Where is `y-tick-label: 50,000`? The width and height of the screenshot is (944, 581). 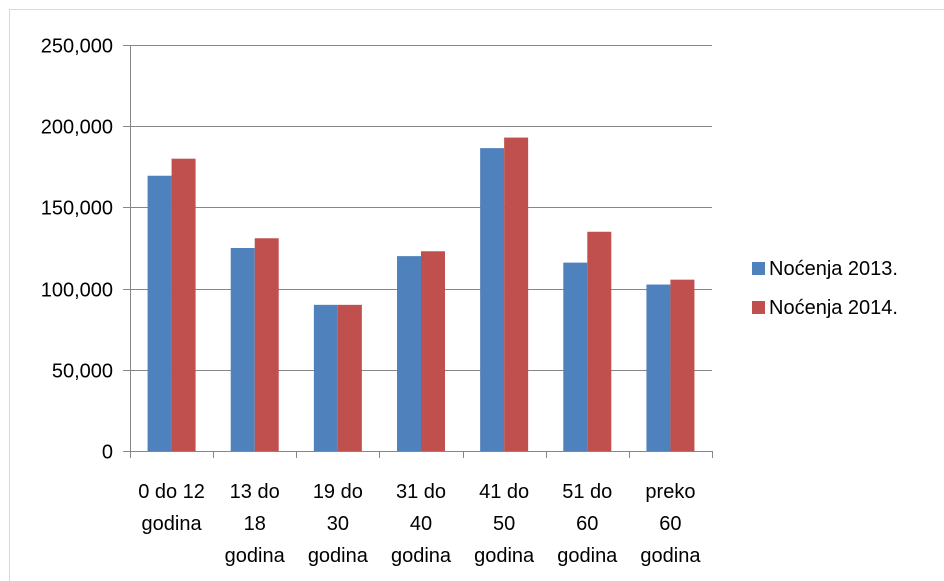
y-tick-label: 50,000 is located at coordinates (82, 372).